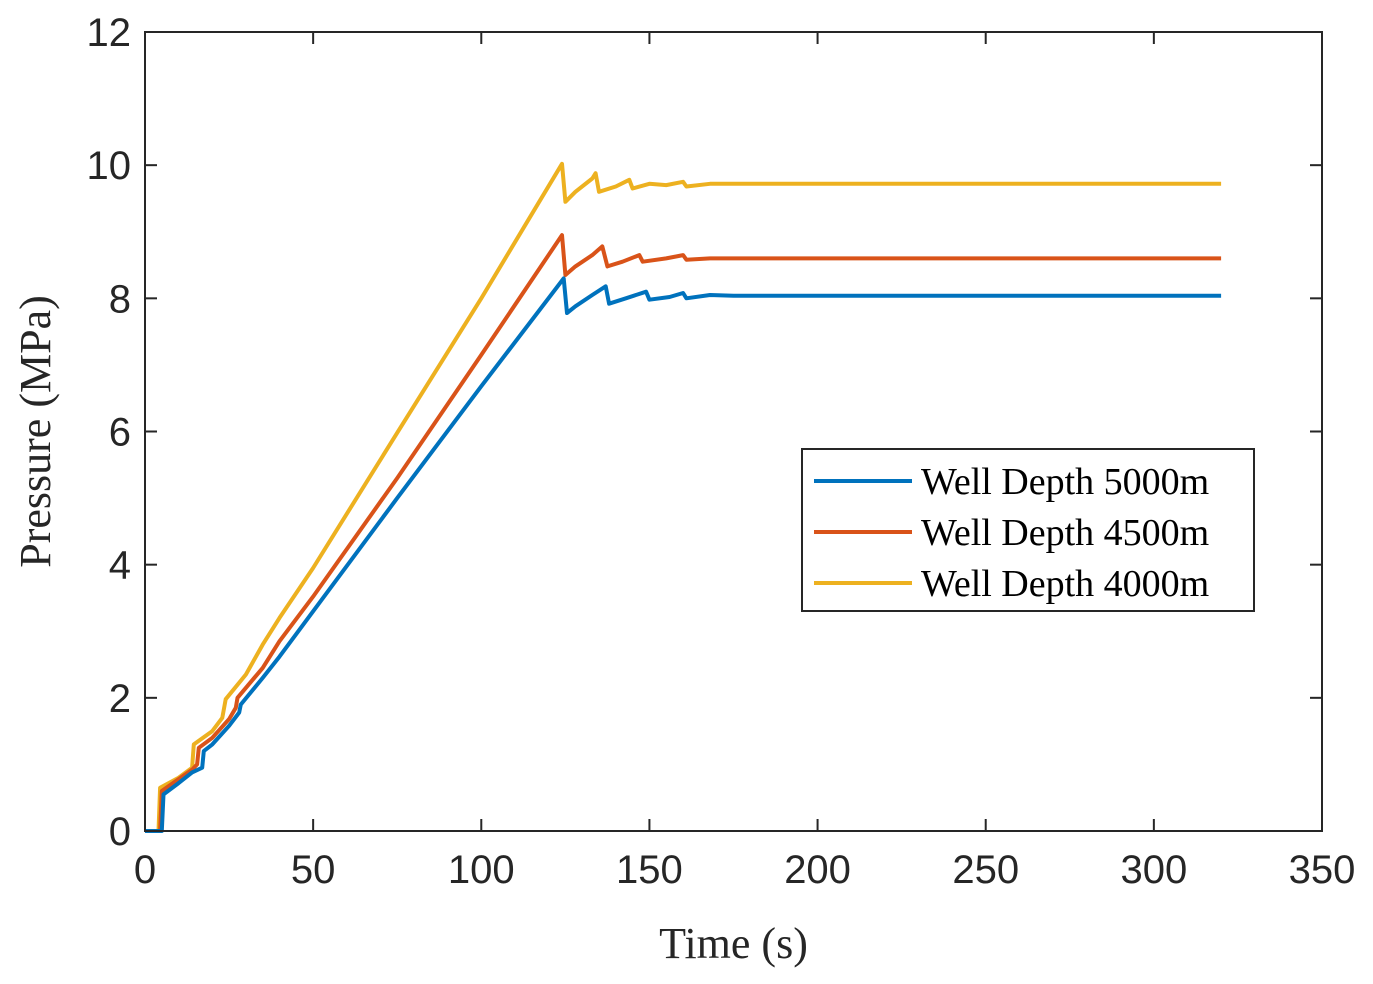 This screenshot has height=984, width=1373. I want to click on x-tick-label: 50, so click(313, 870).